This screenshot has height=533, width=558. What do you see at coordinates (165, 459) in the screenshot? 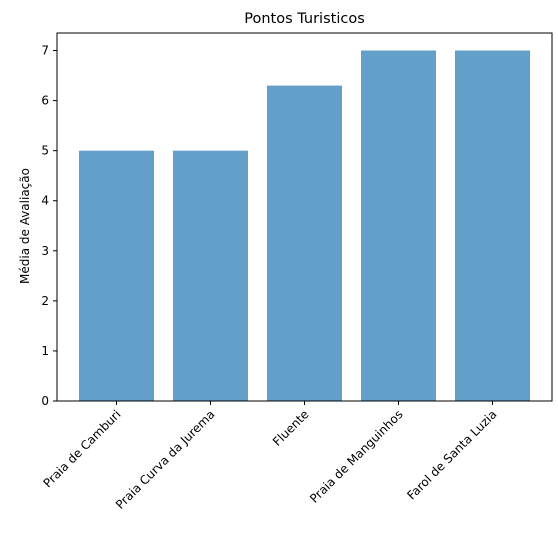
I see `x-tick-label: Praia Curva da Jurema` at bounding box center [165, 459].